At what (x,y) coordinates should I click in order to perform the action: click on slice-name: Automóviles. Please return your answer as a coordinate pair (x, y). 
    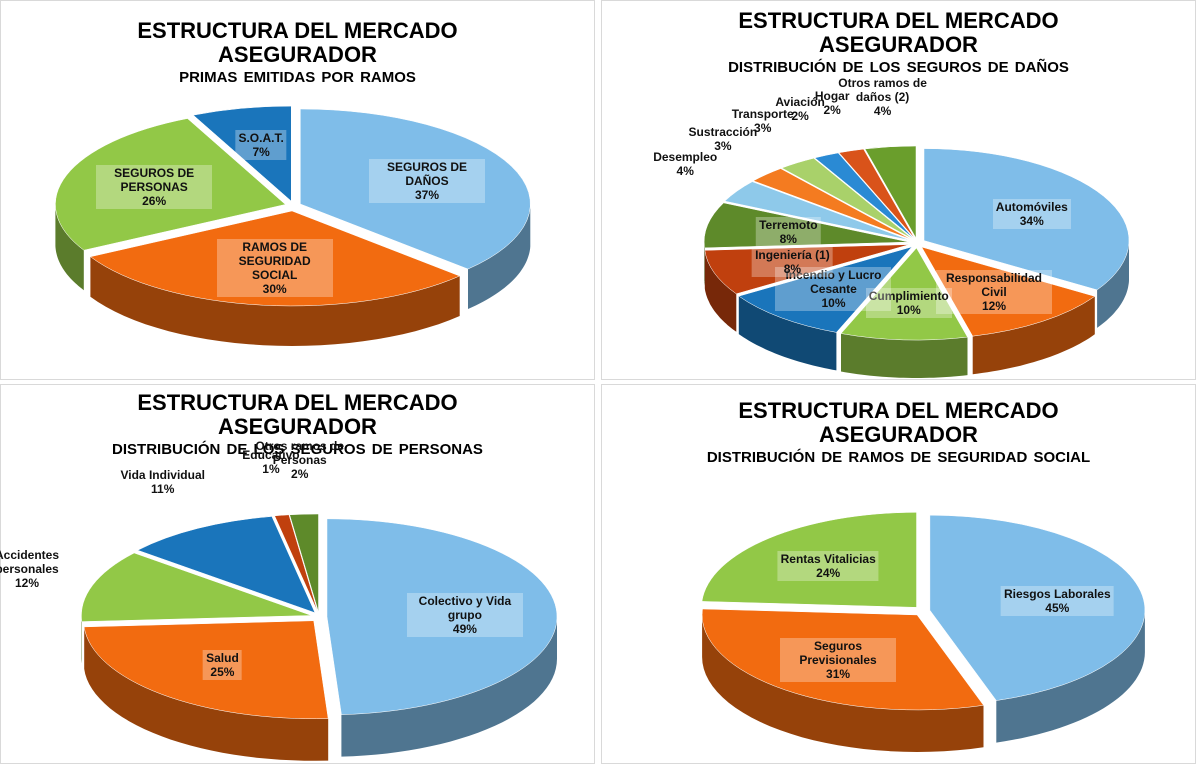
    Looking at the image, I should click on (1031, 206).